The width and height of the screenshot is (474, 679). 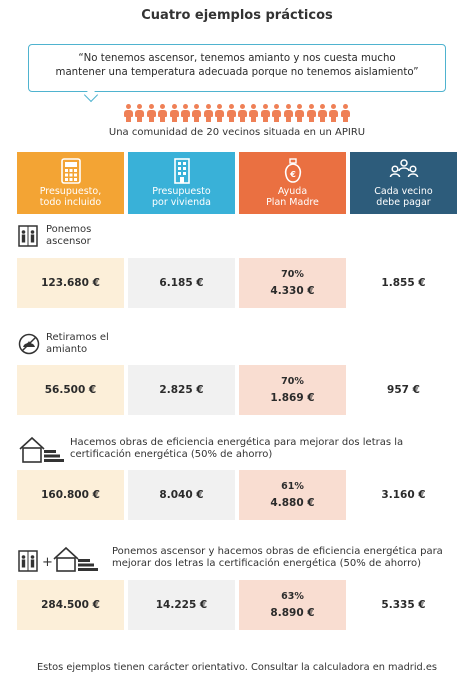 I want to click on each-pays-cell: 5.335 €, so click(x=403, y=605).